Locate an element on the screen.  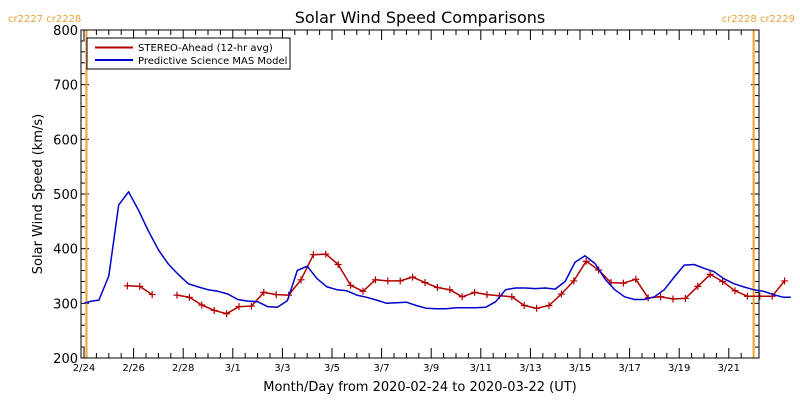
x-tick-label: 3/1 is located at coordinates (233, 368).